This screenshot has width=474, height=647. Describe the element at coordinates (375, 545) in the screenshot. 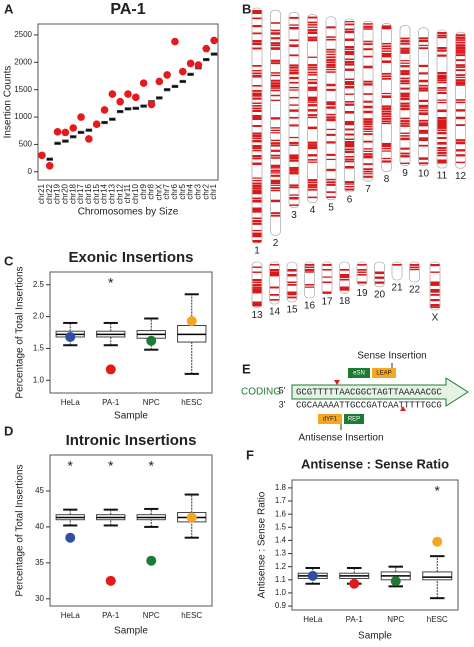

I see `plot-frame` at that location.